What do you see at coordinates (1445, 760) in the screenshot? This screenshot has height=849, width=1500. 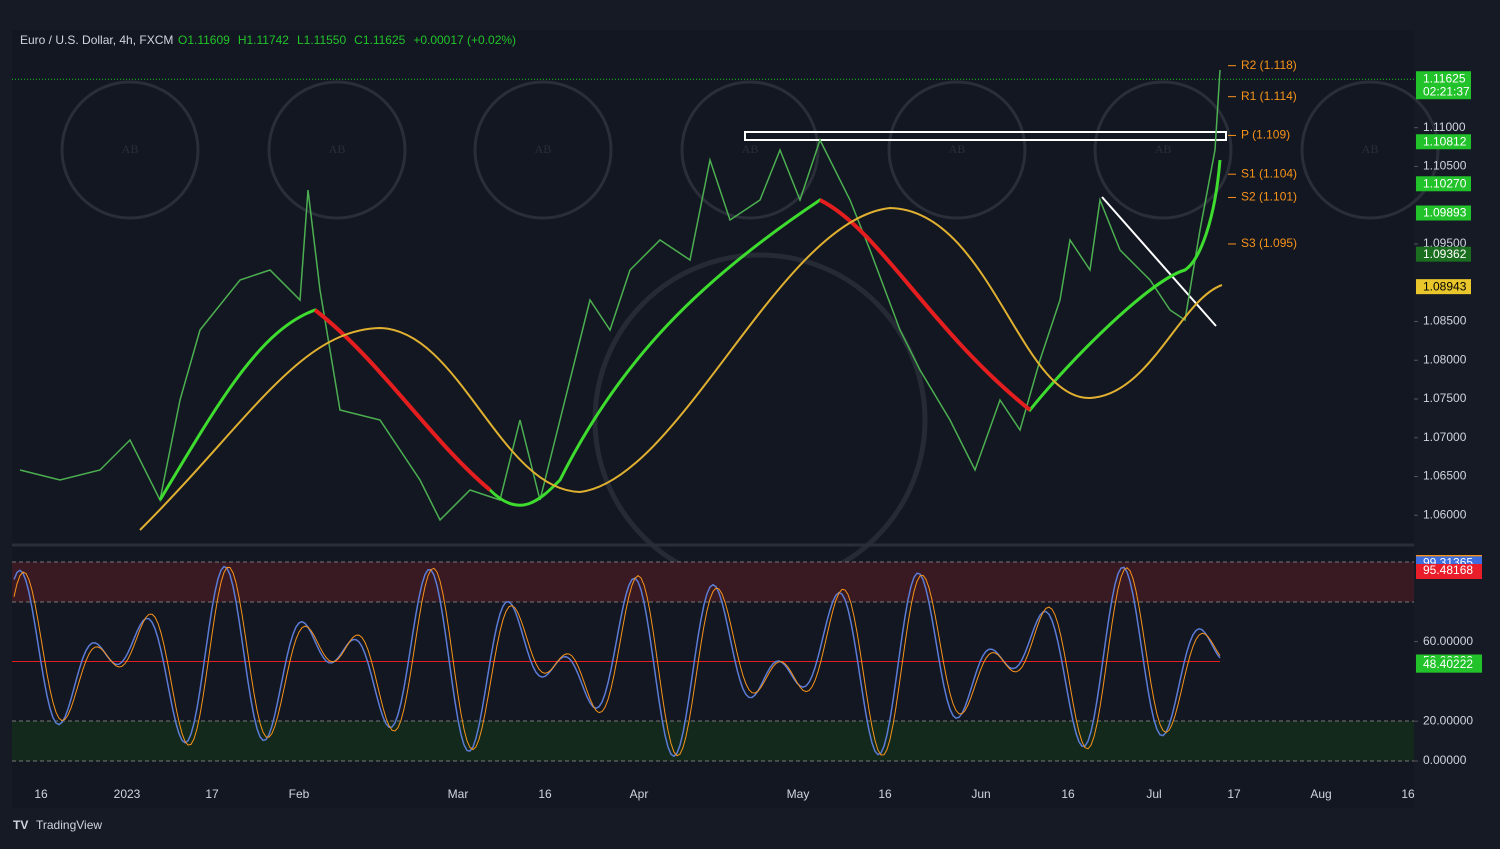 I see `osc-tick-label: 0.00000` at bounding box center [1445, 760].